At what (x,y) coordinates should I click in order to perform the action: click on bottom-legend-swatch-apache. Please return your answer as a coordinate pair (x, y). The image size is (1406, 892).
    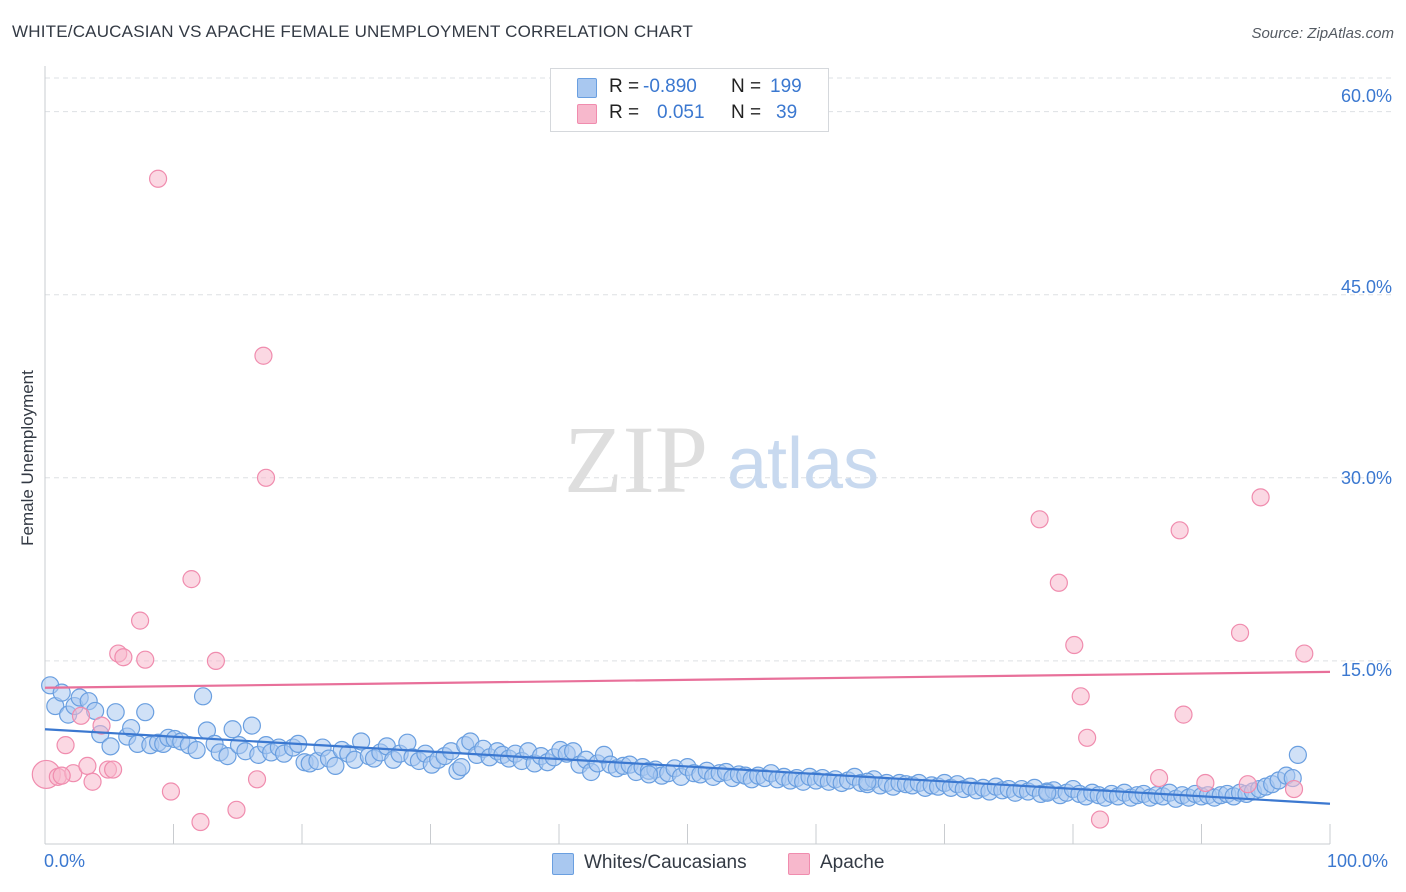
    Looking at the image, I should click on (799, 864).